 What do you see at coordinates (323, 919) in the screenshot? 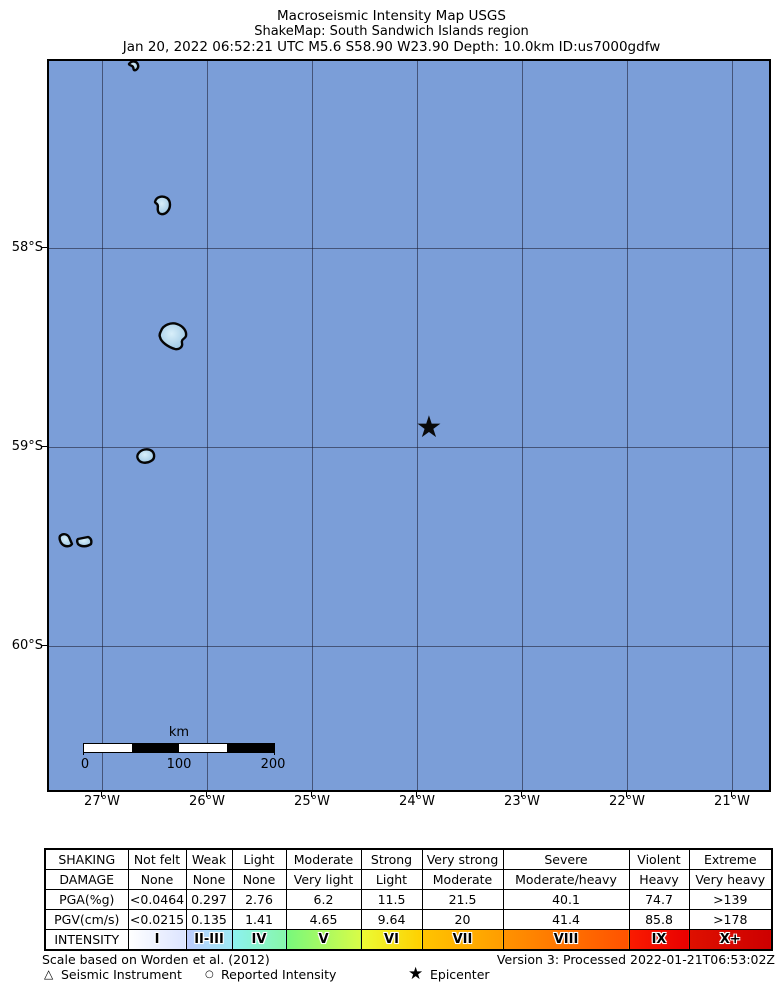
I see `table-cell: 4.65` at bounding box center [323, 919].